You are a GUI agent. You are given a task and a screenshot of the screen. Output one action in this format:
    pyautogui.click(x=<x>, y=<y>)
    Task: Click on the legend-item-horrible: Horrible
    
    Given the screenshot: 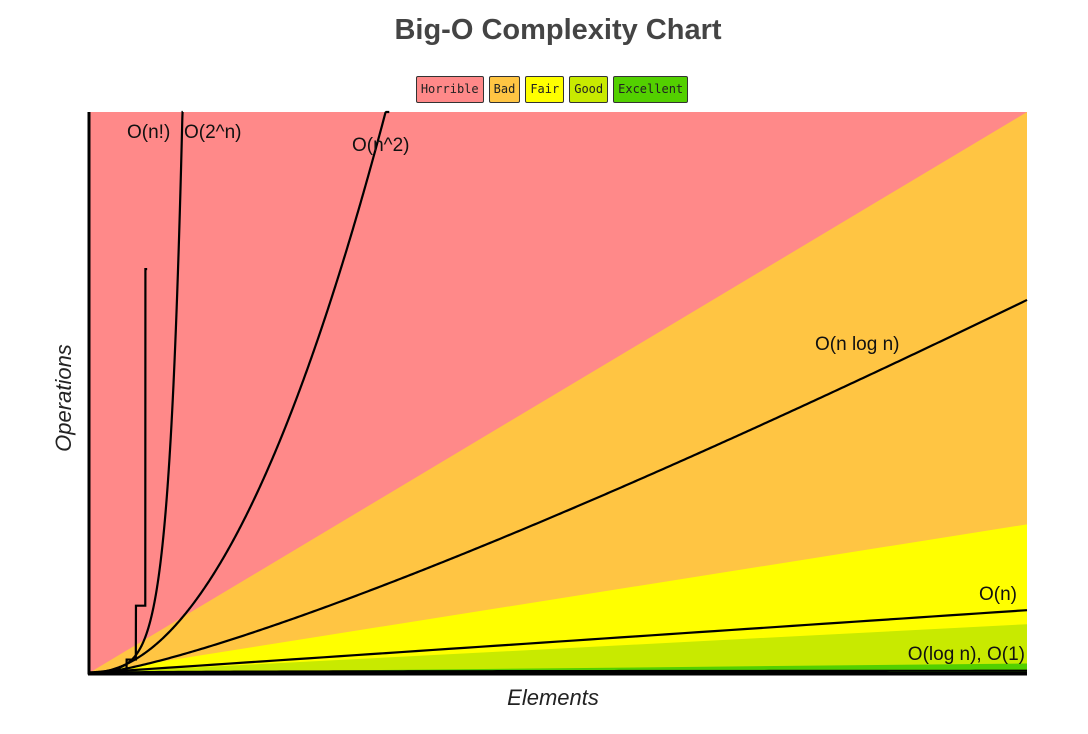 What is the action you would take?
    pyautogui.click(x=449, y=89)
    